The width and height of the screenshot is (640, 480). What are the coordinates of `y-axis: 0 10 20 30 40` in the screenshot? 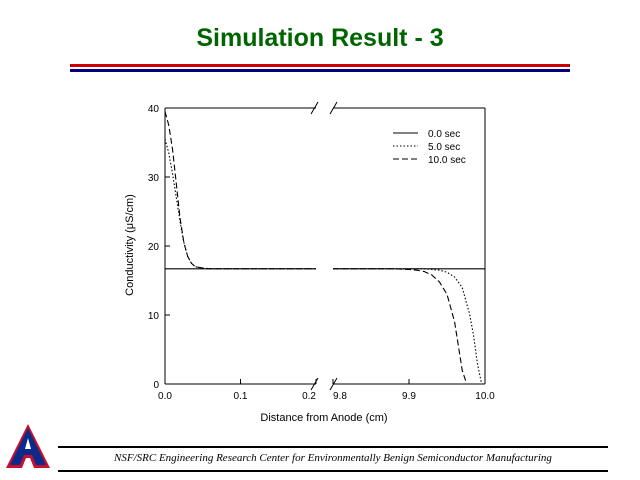 It's located at (159, 247).